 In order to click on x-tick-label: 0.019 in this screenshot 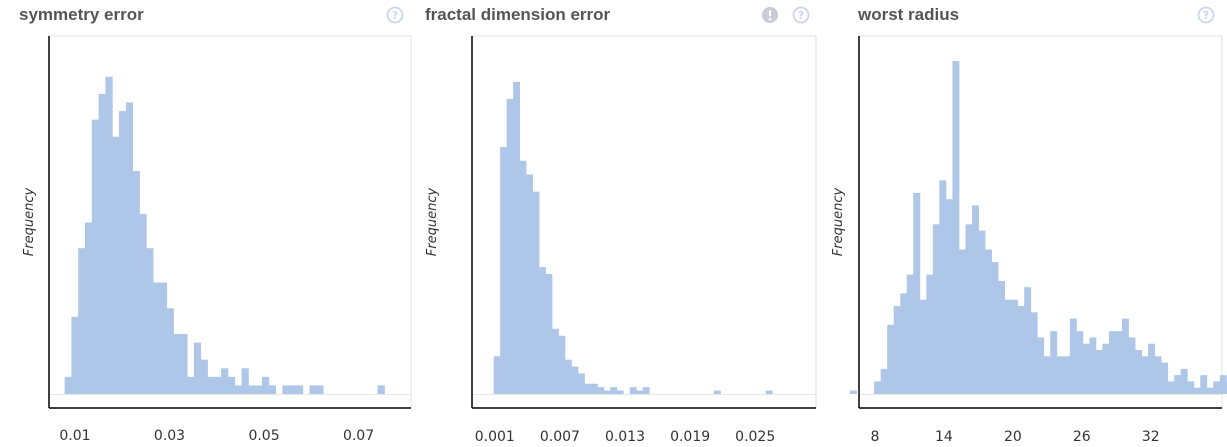, I will do `click(690, 437)`.